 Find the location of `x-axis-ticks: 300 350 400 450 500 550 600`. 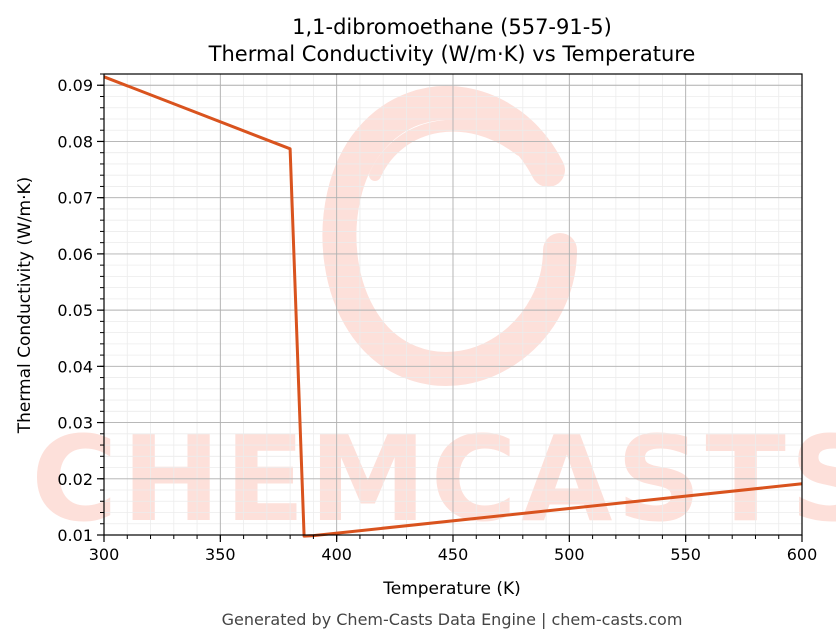

x-axis-ticks: 300 350 400 450 500 550 600 is located at coordinates (453, 549).